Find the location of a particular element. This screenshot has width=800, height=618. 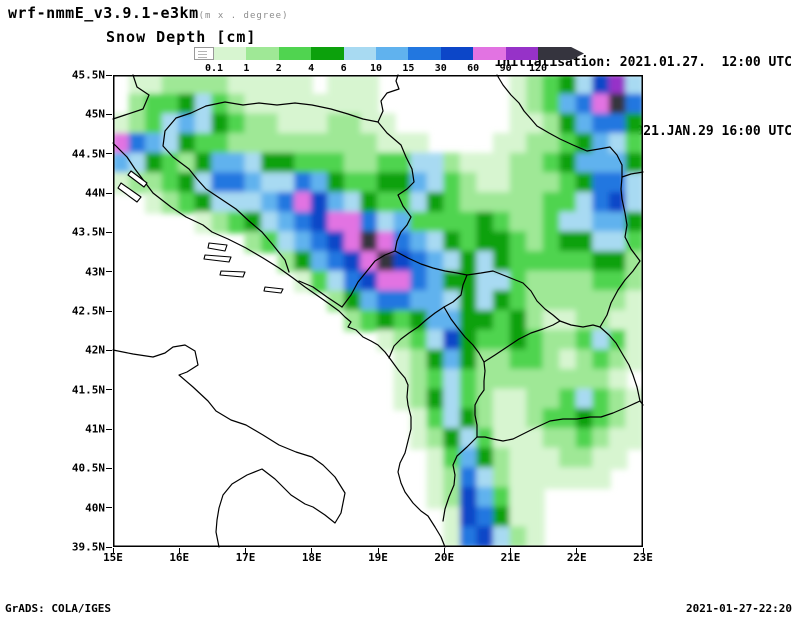

y-axis-label: 41.5N is located at coordinates (88, 390).